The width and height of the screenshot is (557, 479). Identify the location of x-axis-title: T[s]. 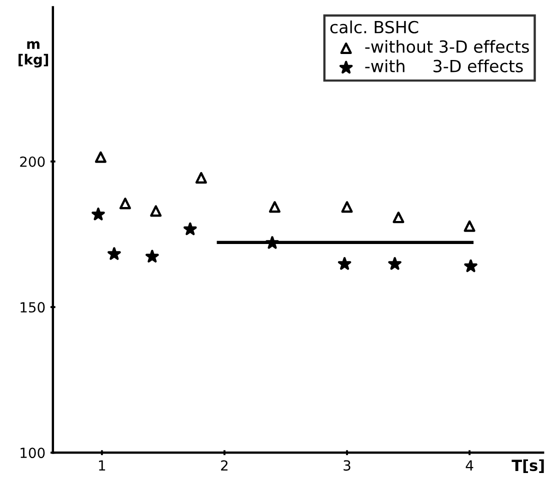
(528, 466).